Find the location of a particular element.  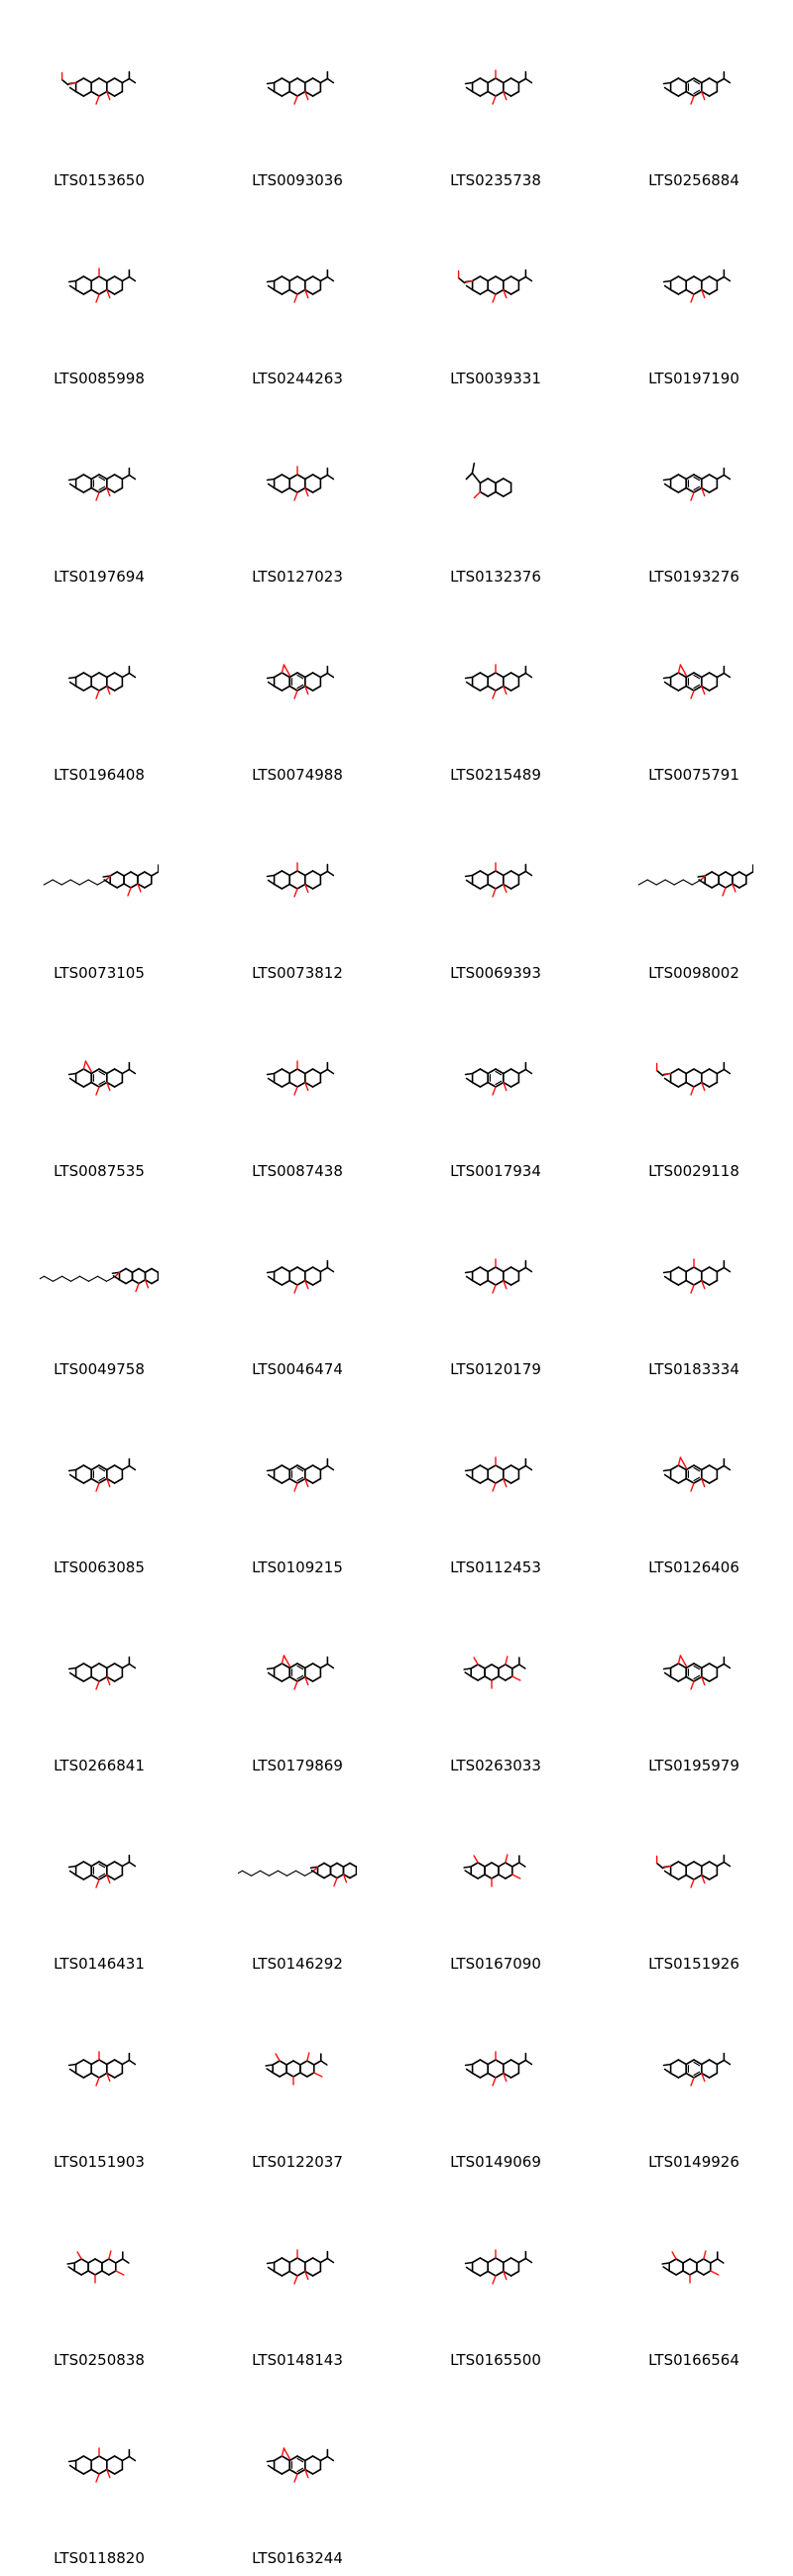

molecule-cell: LTS0127023 is located at coordinates (297, 495).